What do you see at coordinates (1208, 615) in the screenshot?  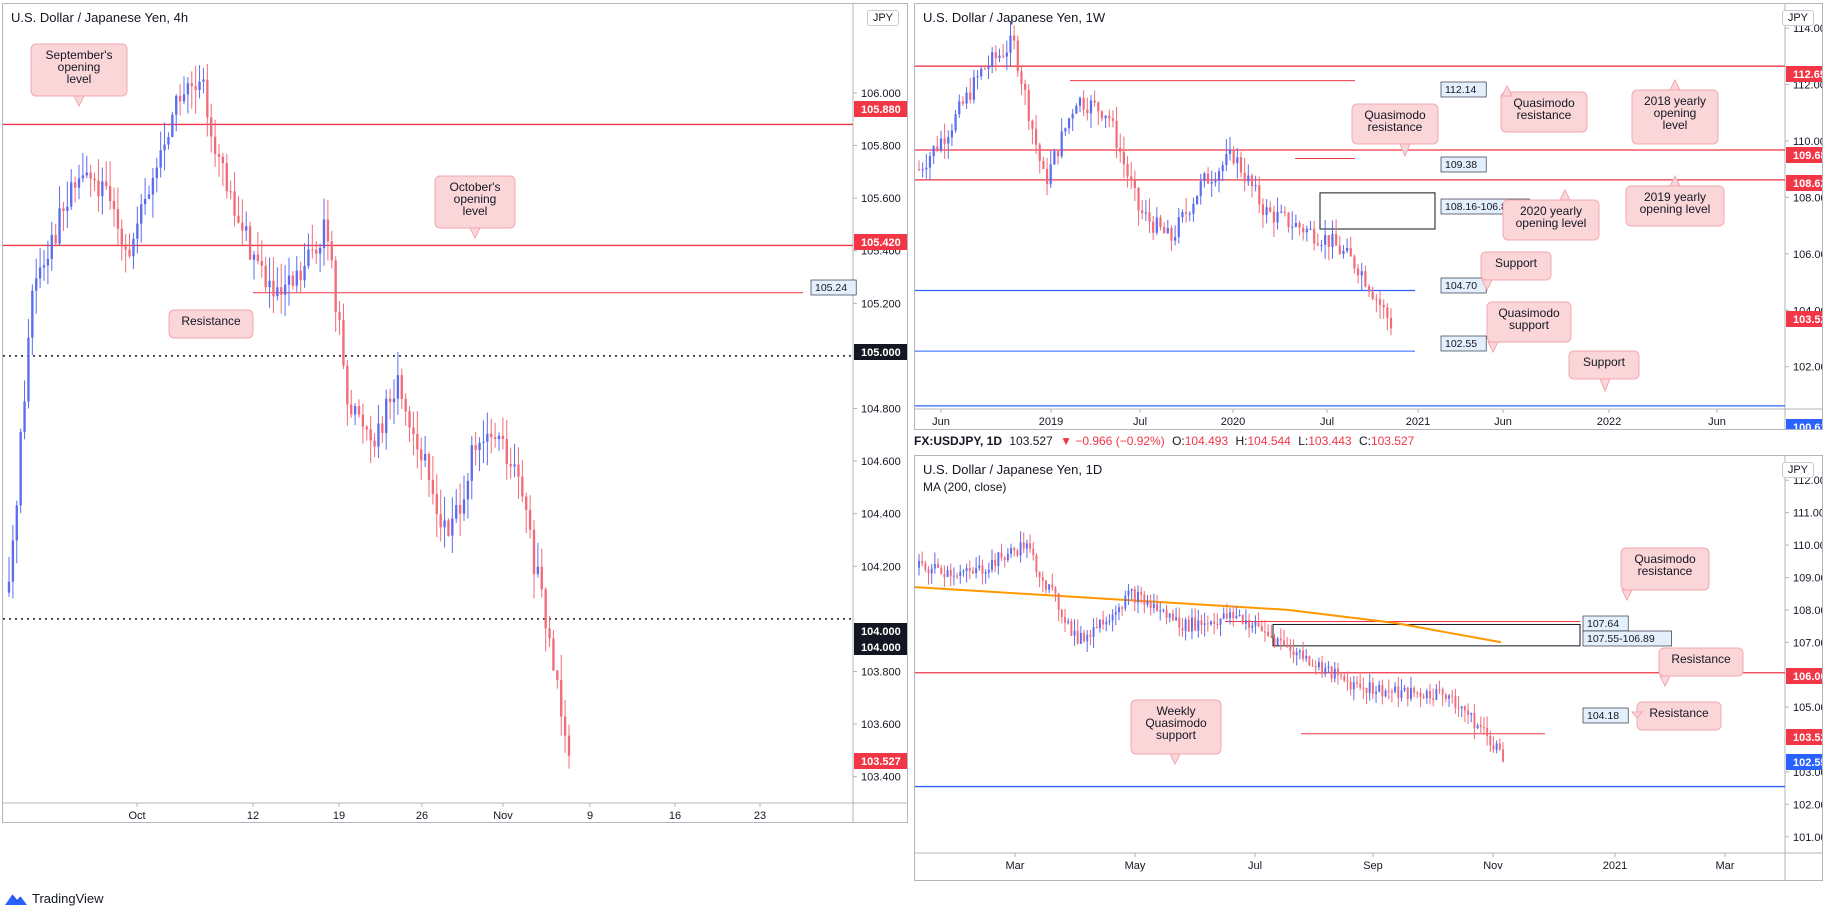 I see `ma-200-line` at bounding box center [1208, 615].